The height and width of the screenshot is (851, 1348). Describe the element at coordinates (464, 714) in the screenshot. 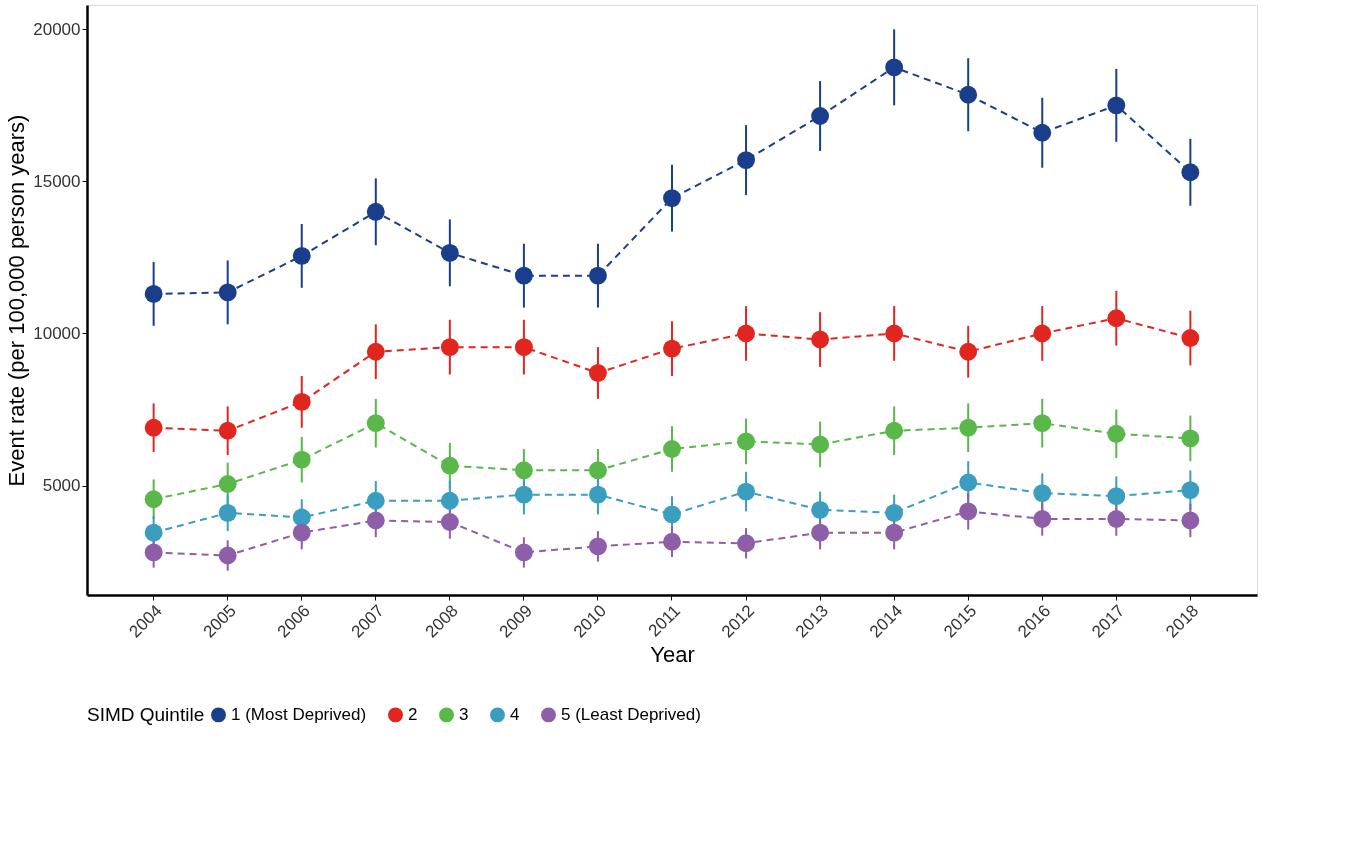

I see `legend-label: 3` at that location.